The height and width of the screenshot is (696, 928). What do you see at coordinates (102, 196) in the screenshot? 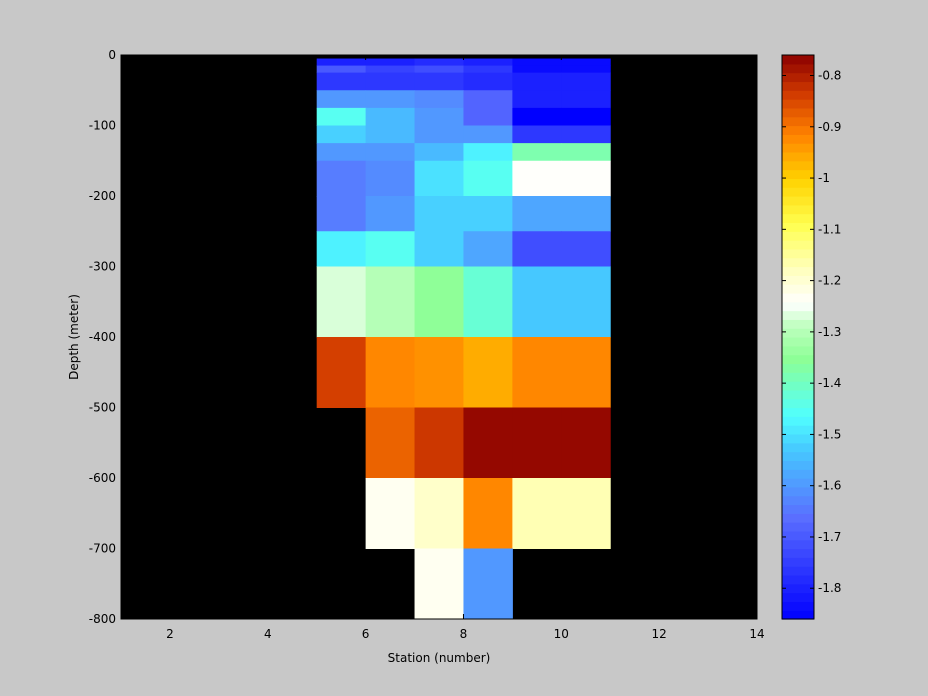
I see `y-tick-label: -200` at bounding box center [102, 196].